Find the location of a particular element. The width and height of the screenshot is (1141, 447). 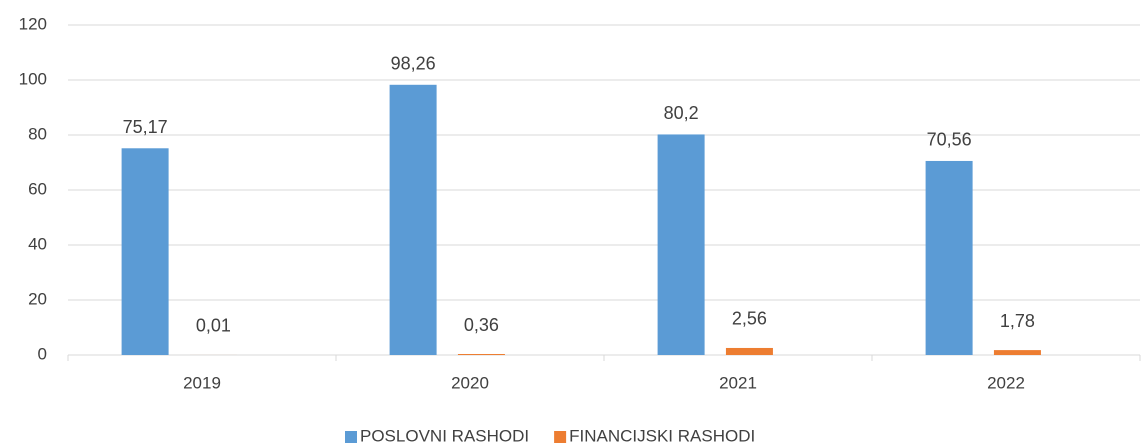

y-tick-label: 20 is located at coordinates (37, 298).